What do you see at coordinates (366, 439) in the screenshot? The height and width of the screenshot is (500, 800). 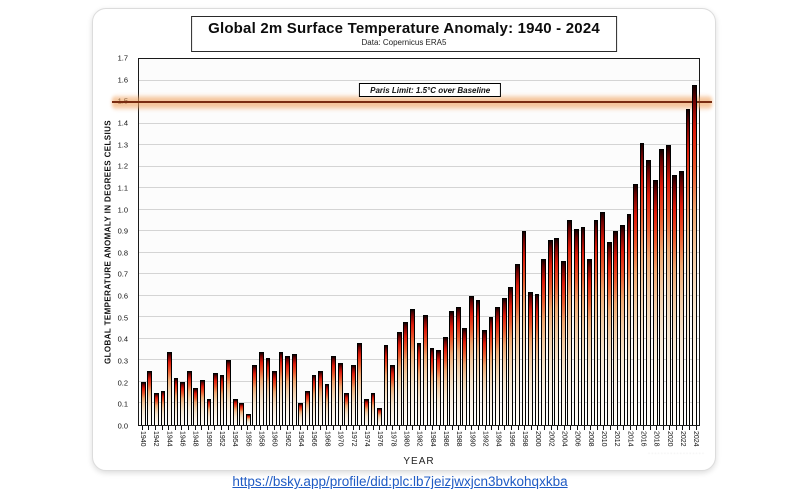 I see `x-tick-label: 1974` at bounding box center [366, 439].